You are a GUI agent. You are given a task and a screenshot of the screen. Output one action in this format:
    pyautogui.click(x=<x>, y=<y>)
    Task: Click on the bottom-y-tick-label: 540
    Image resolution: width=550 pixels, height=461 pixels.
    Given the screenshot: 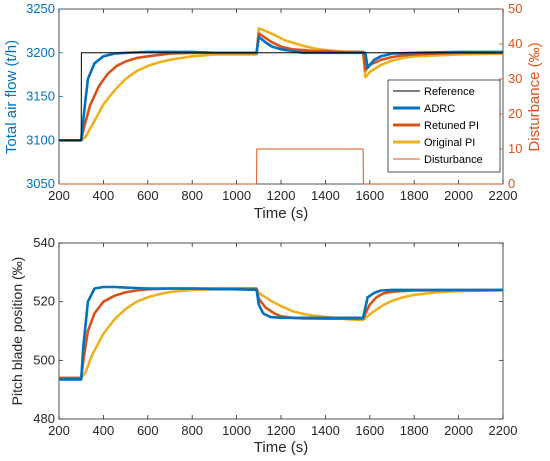 What is the action you would take?
    pyautogui.click(x=44, y=242)
    